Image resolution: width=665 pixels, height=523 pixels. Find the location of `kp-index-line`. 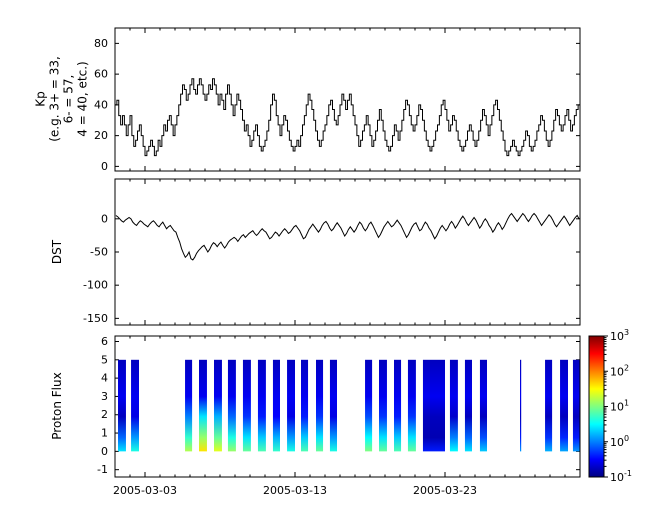

kp-index-line is located at coordinates (347, 117).